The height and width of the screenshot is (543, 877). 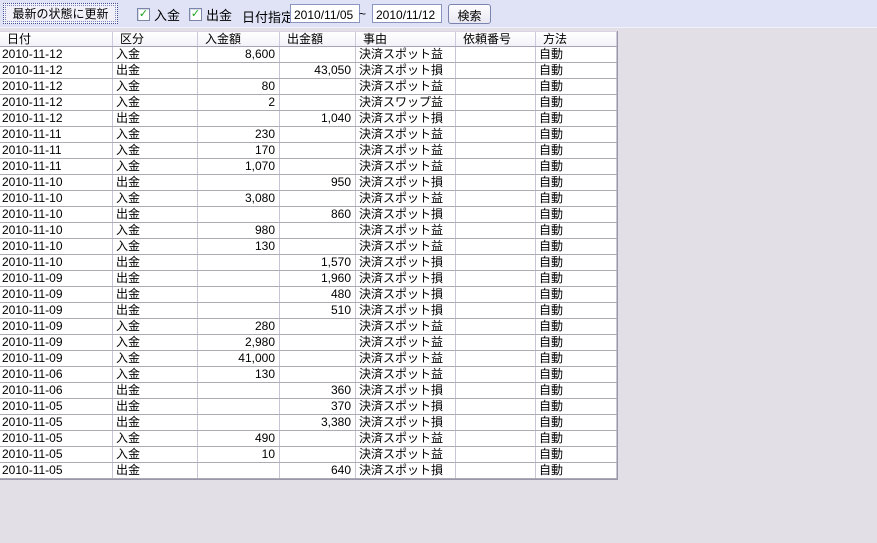 What do you see at coordinates (143, 14) in the screenshot?
I see `deposit-checkbox: ✓` at bounding box center [143, 14].